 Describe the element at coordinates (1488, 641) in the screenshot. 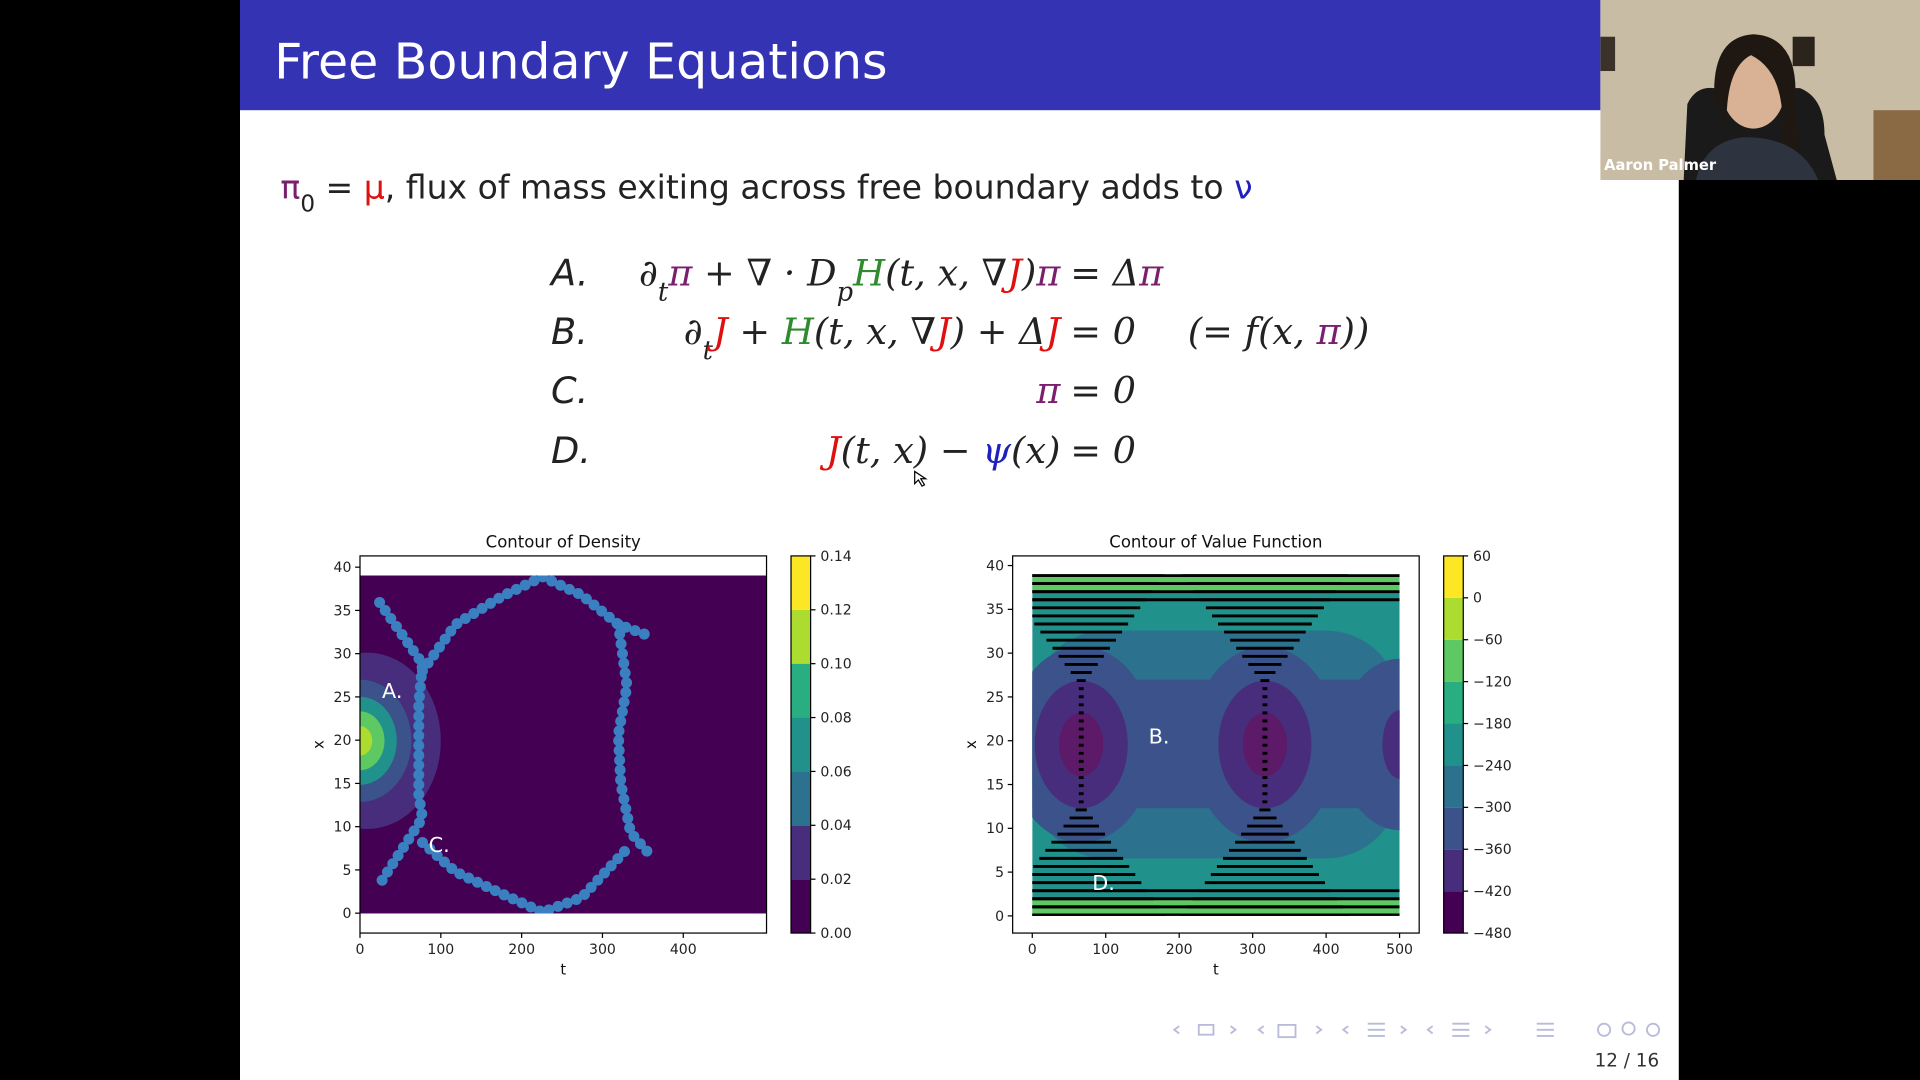

I see `colorbar-tick-label: −60` at that location.